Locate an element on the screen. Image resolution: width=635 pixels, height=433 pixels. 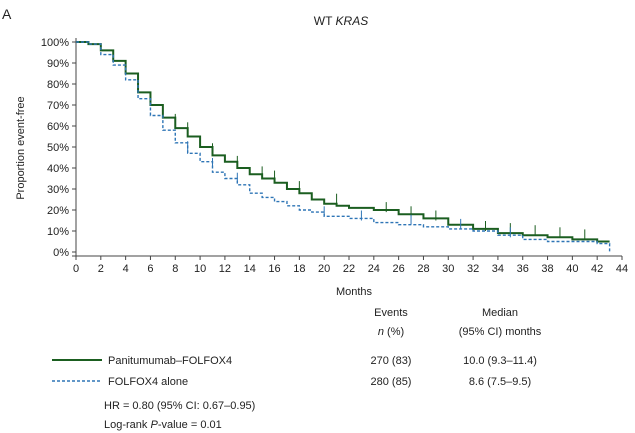
logrank-pvalue: Log-rank P-value = 0.01 is located at coordinates (163, 425).